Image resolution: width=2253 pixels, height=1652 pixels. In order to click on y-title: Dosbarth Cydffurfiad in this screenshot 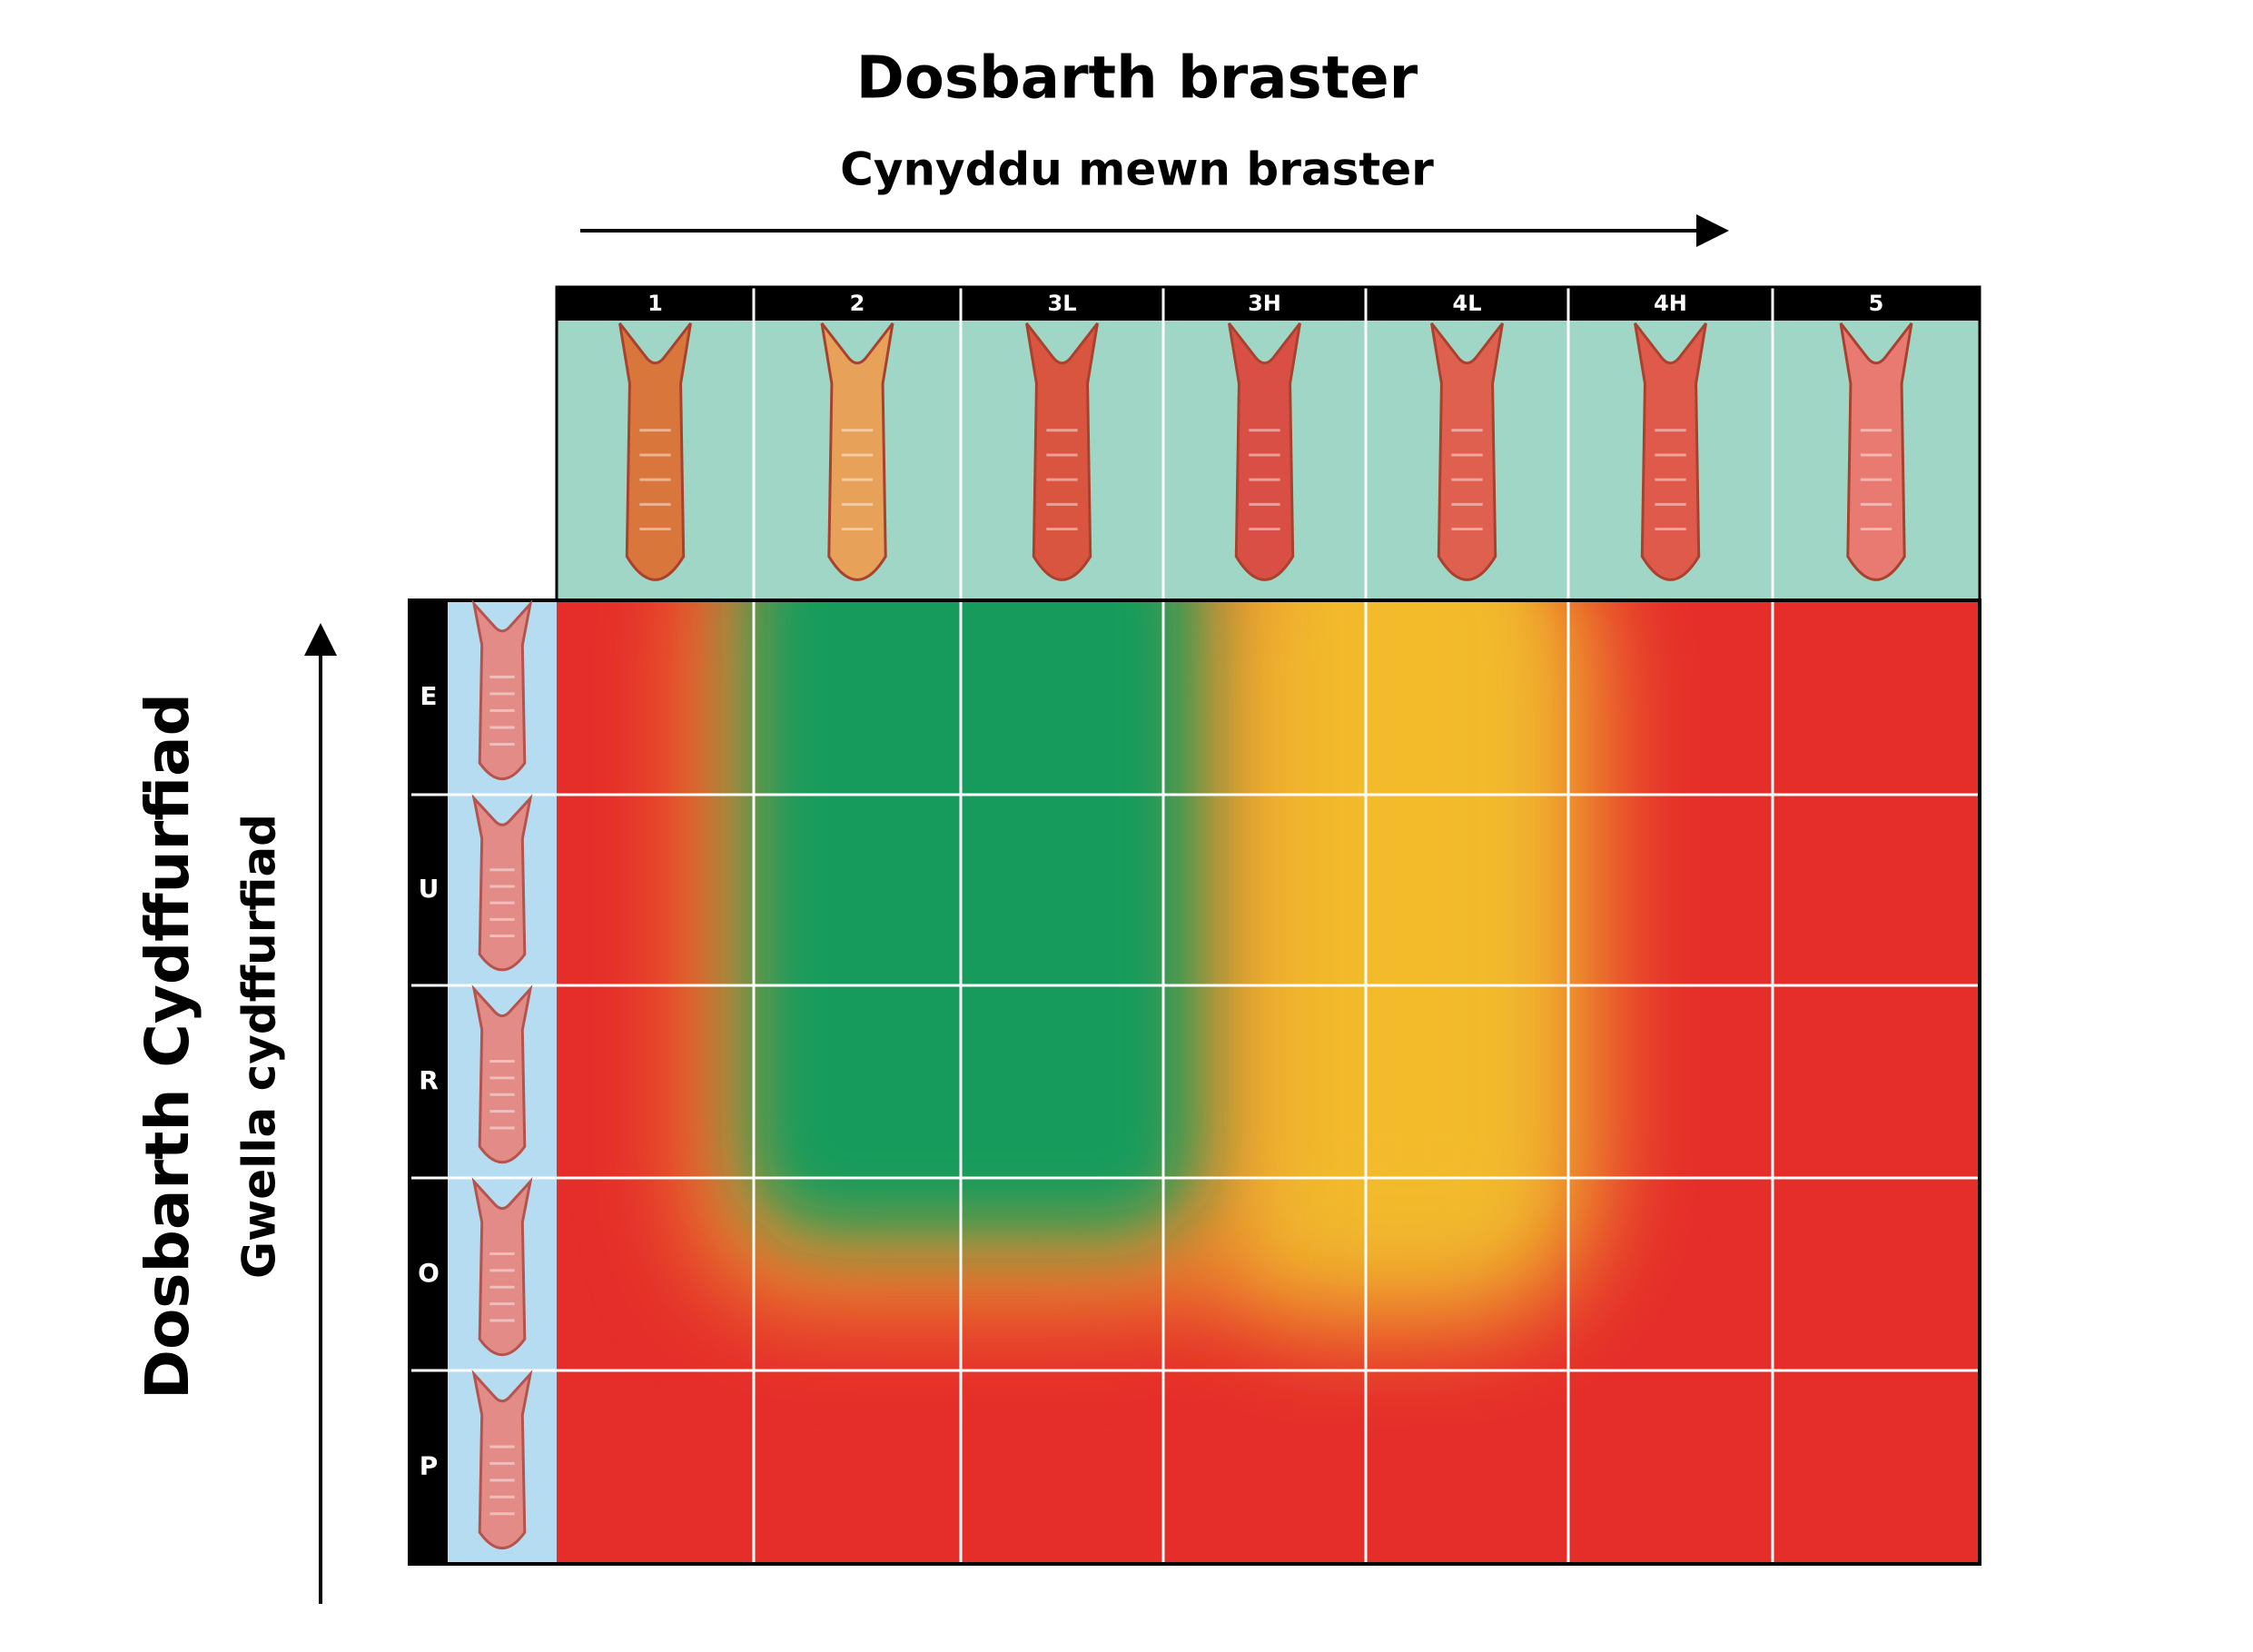, I will do `click(168, 1046)`.